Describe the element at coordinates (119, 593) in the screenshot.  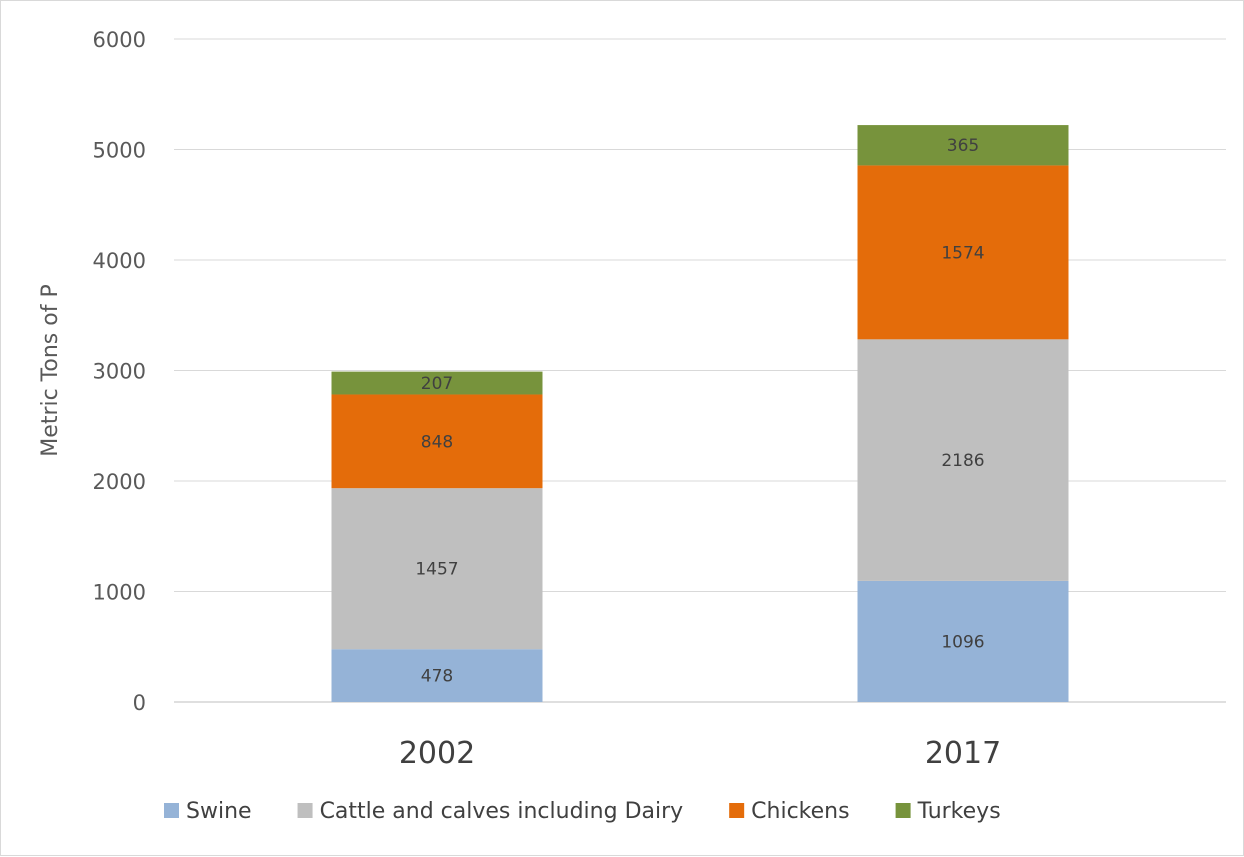
I see `y-tick-label: 1000` at that location.